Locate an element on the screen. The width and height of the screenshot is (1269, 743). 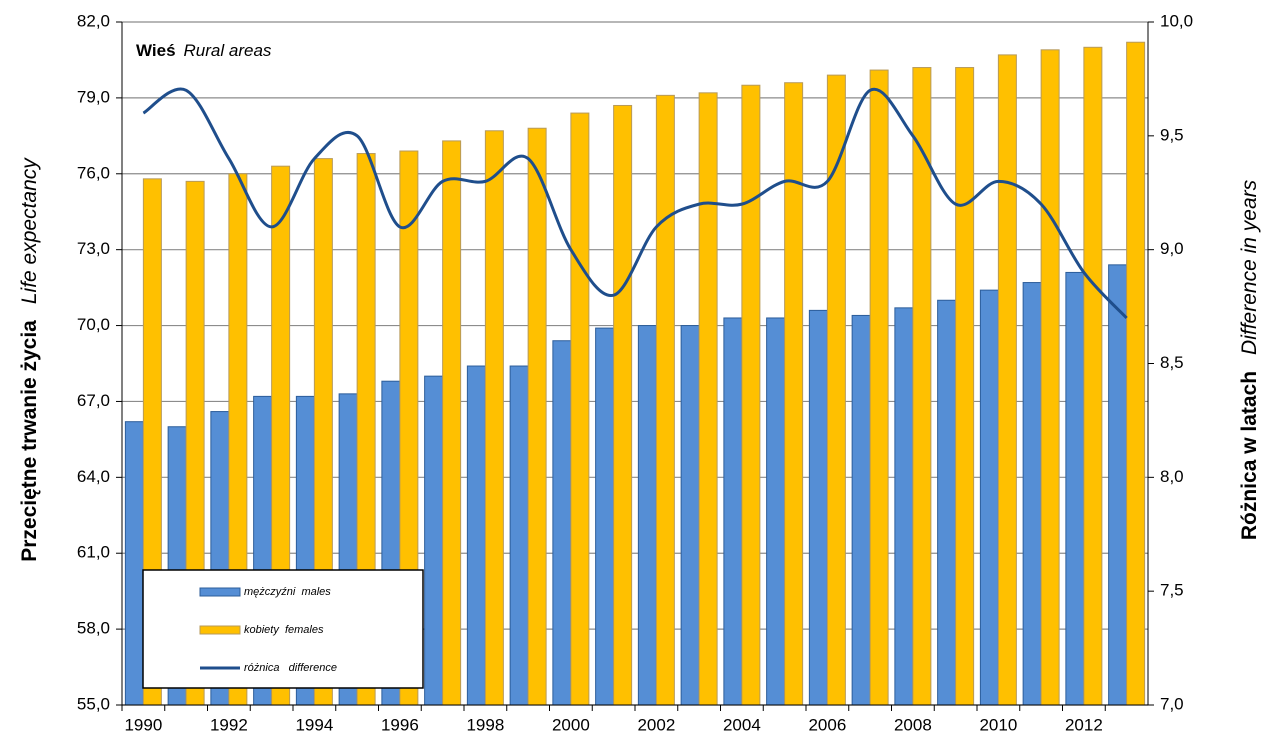
y-tick-label: 64,0 is located at coordinates (93, 476).